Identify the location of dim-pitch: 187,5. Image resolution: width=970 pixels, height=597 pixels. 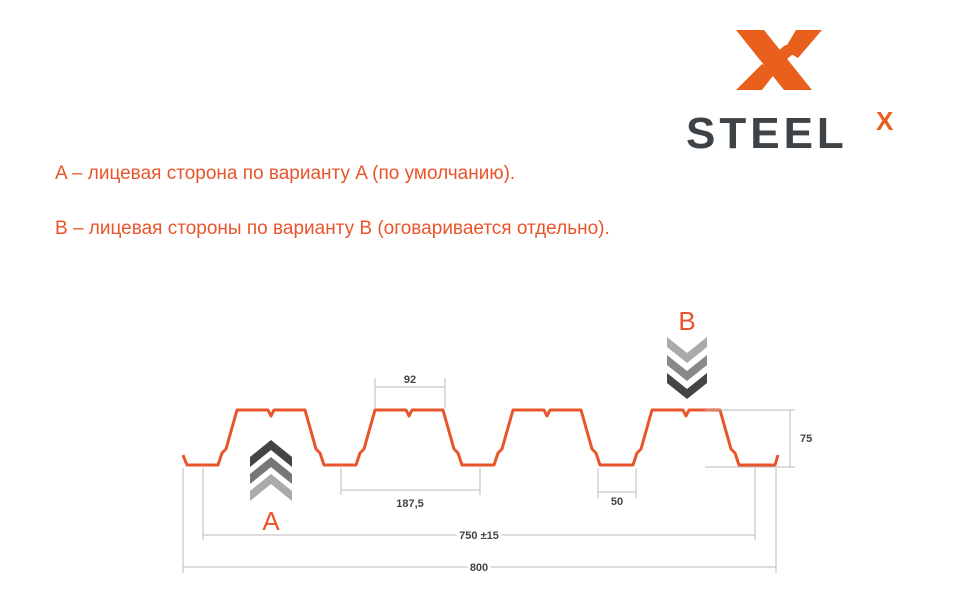
(410, 504).